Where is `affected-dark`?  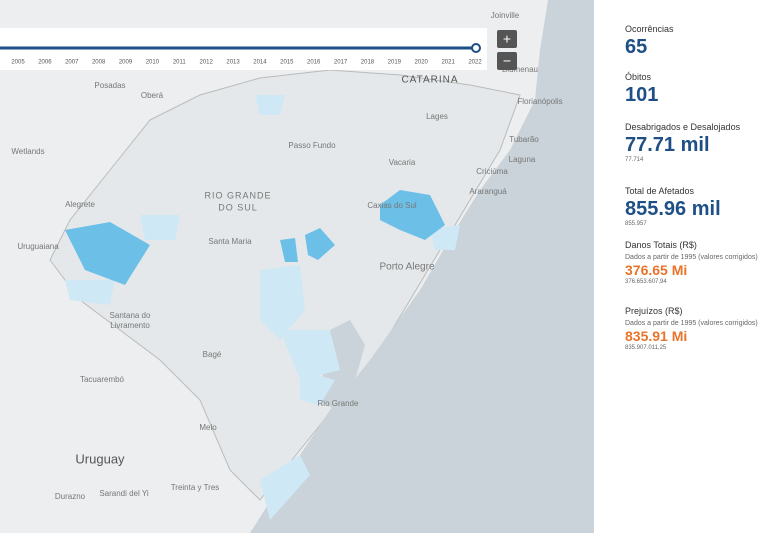 affected-dark is located at coordinates (255, 237).